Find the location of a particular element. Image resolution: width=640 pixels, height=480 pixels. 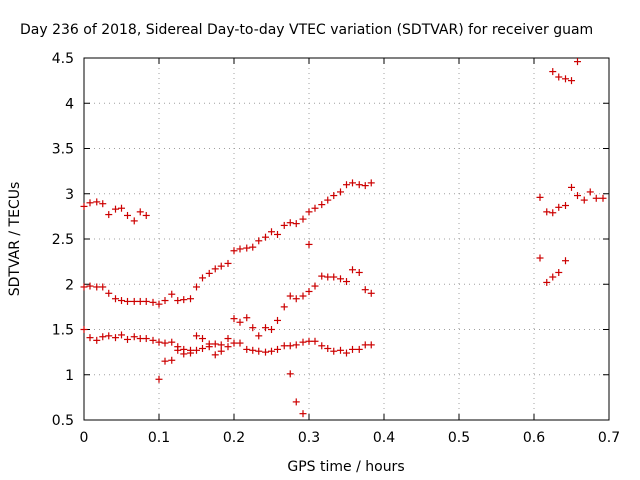

y-tick-label: 3.5 is located at coordinates (63, 150).